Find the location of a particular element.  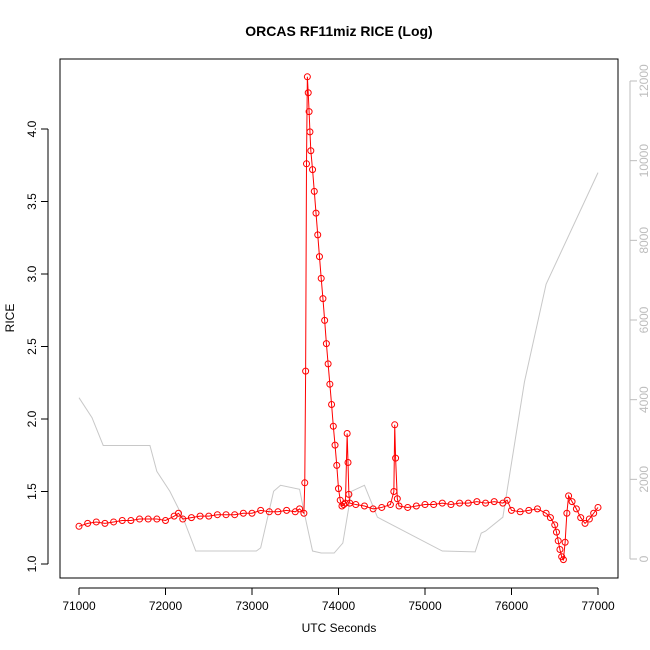

x-tick-label: 75000 is located at coordinates (425, 606).